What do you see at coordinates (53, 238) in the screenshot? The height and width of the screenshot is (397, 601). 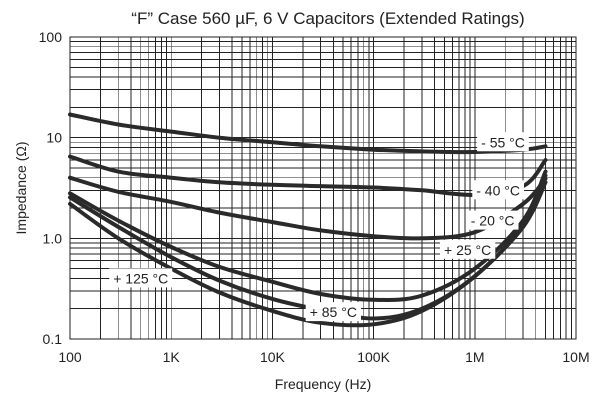 I see `y-tick-label: 1.0` at bounding box center [53, 238].